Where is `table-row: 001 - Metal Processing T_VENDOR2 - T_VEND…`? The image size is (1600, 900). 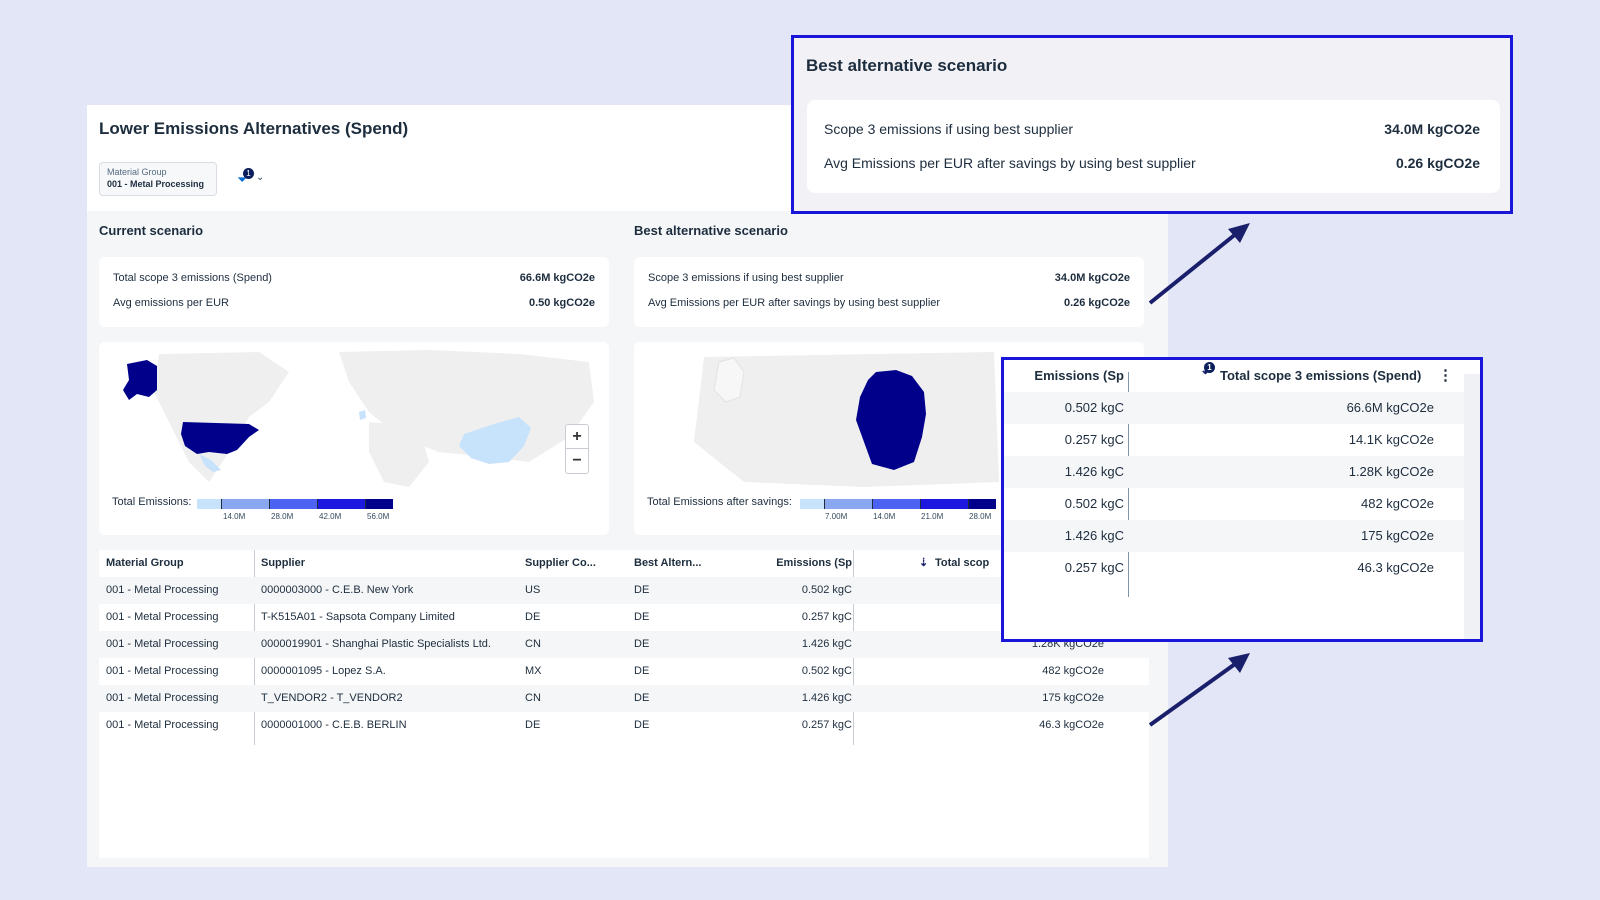 table-row: 001 - Metal Processing T_VENDOR2 - T_VEND… is located at coordinates (624, 698).